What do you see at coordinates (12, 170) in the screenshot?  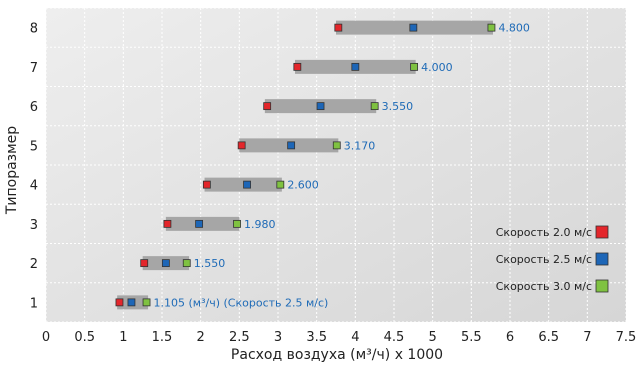 I see `y-axis-title: Типоразмер` at bounding box center [12, 170].